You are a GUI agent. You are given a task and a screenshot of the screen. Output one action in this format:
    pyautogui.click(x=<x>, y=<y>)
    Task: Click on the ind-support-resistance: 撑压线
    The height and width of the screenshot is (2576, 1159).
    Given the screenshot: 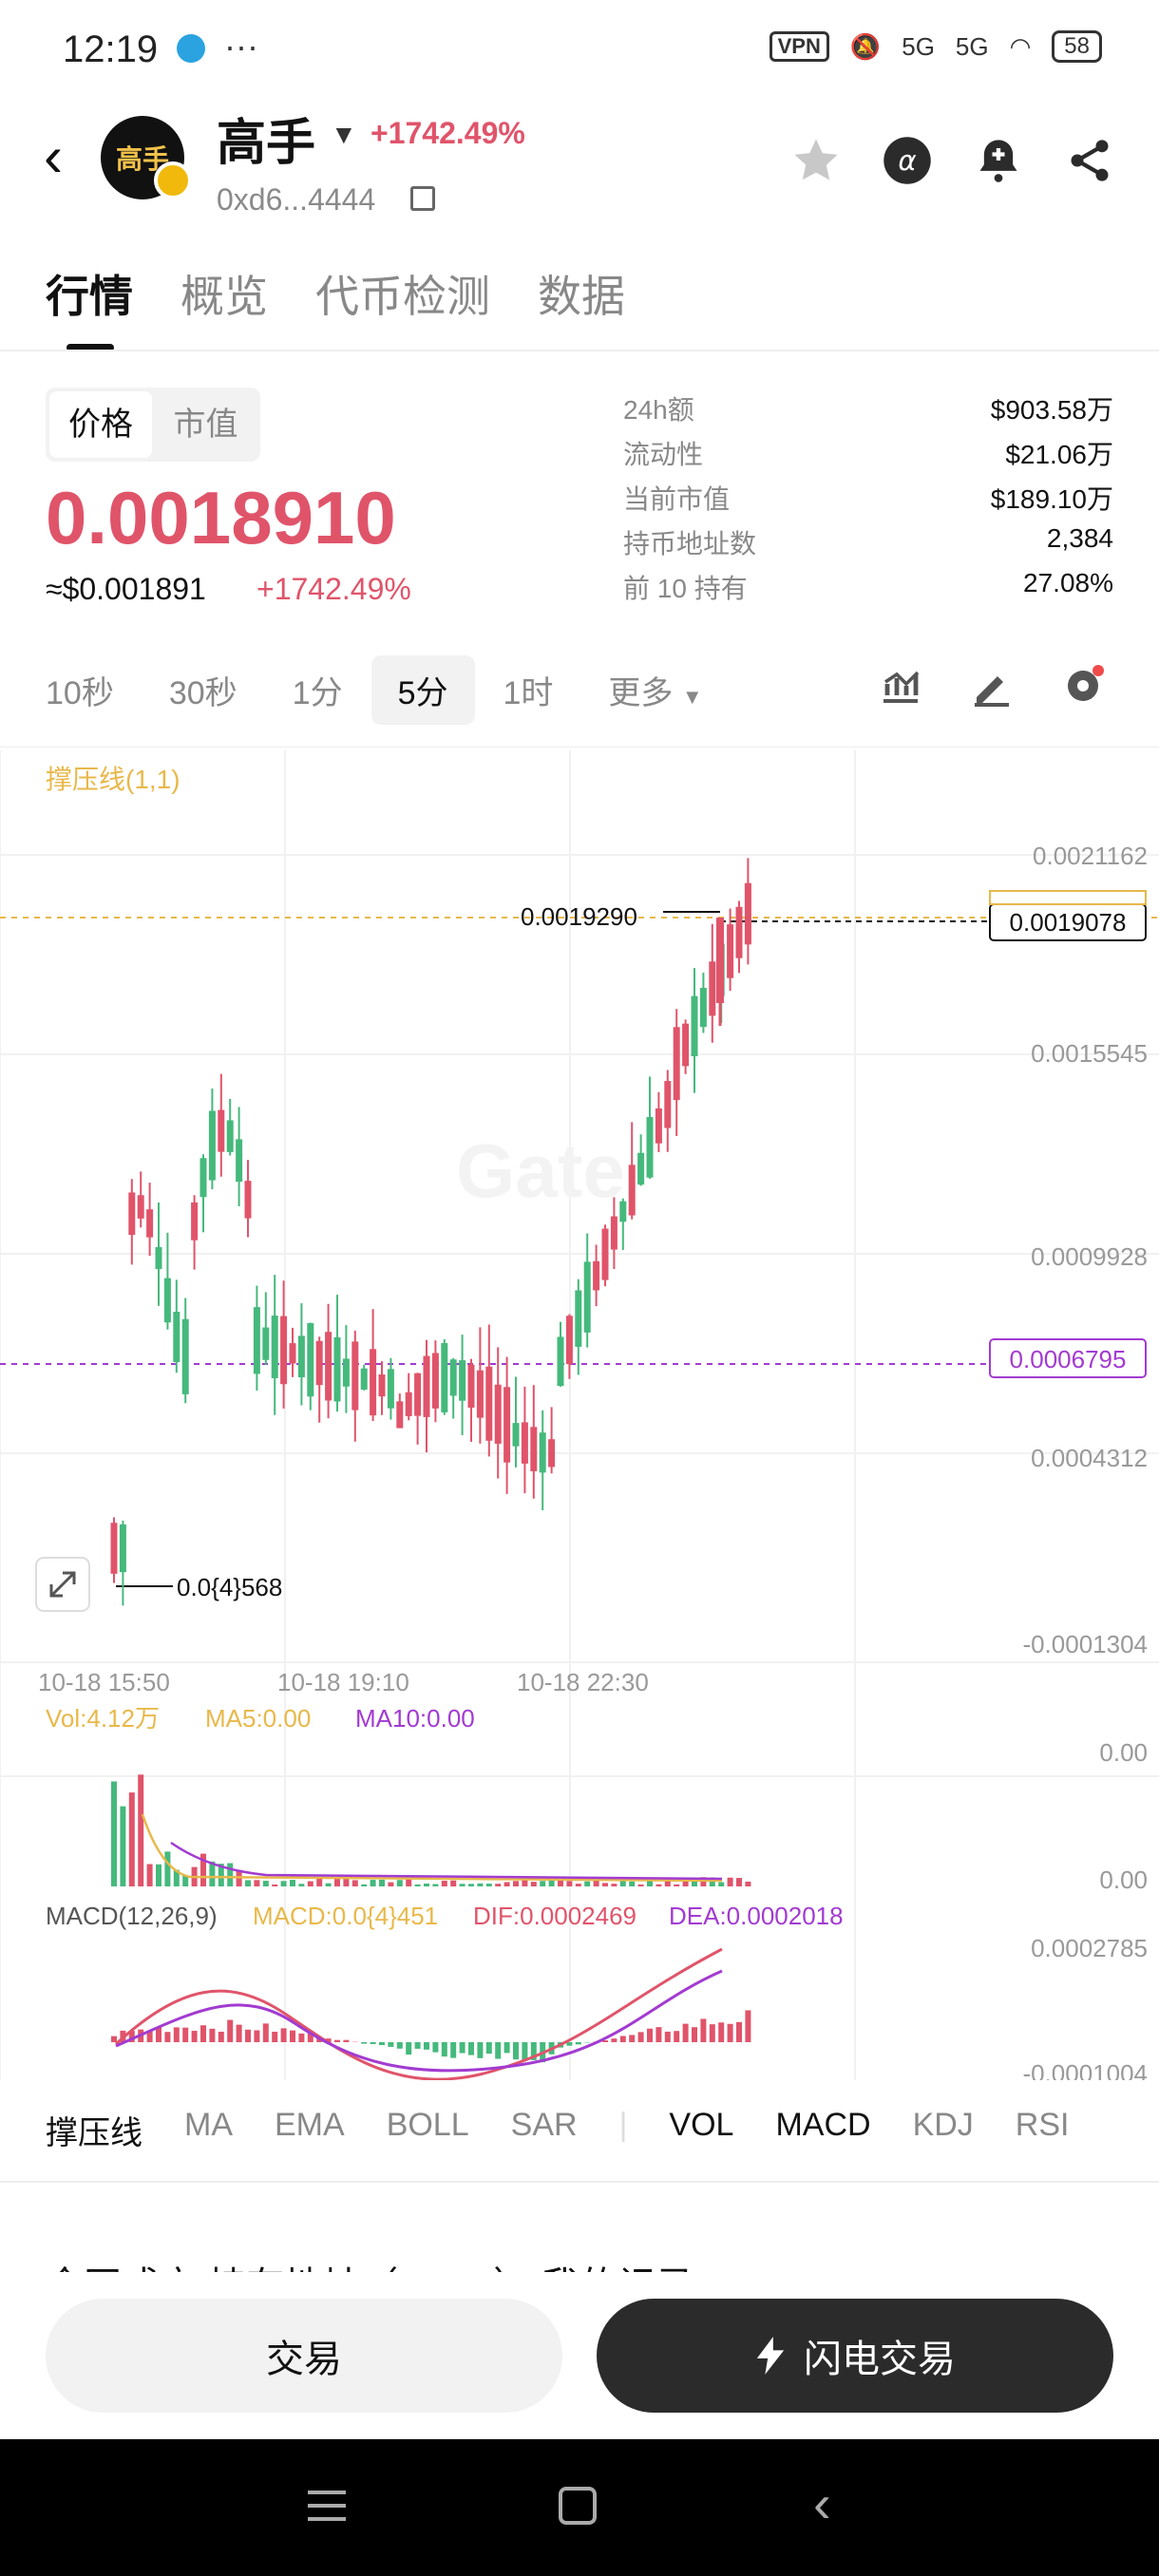 What is the action you would take?
    pyautogui.click(x=94, y=2133)
    